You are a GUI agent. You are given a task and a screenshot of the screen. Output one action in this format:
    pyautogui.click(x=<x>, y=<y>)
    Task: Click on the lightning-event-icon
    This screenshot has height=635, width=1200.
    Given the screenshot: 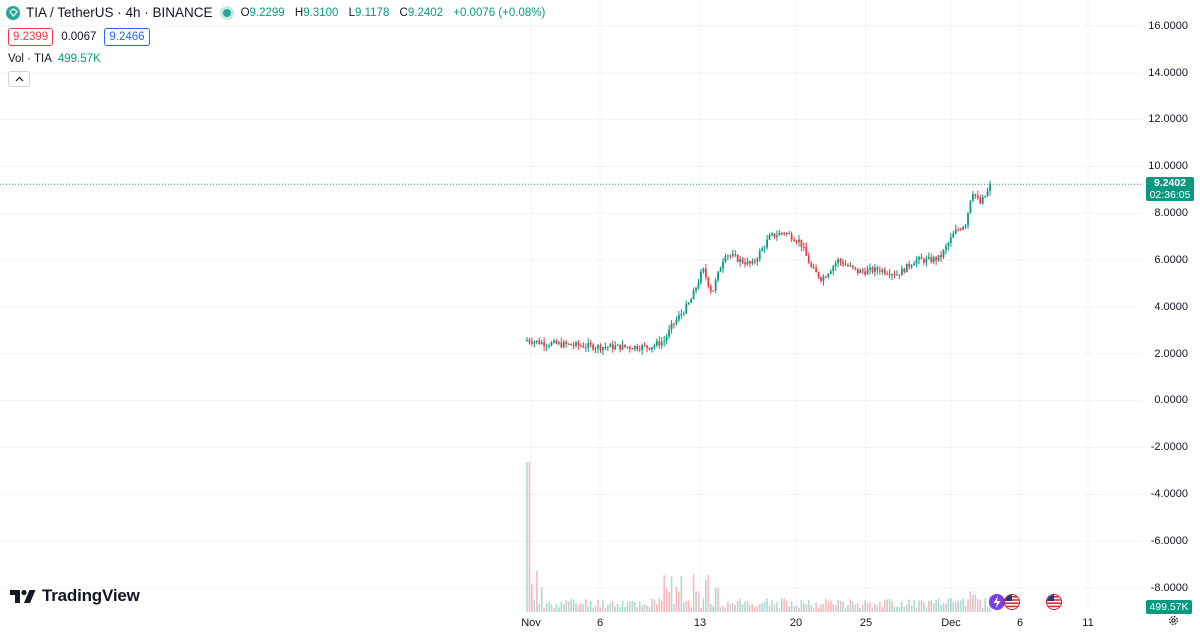 What is the action you would take?
    pyautogui.click(x=997, y=602)
    